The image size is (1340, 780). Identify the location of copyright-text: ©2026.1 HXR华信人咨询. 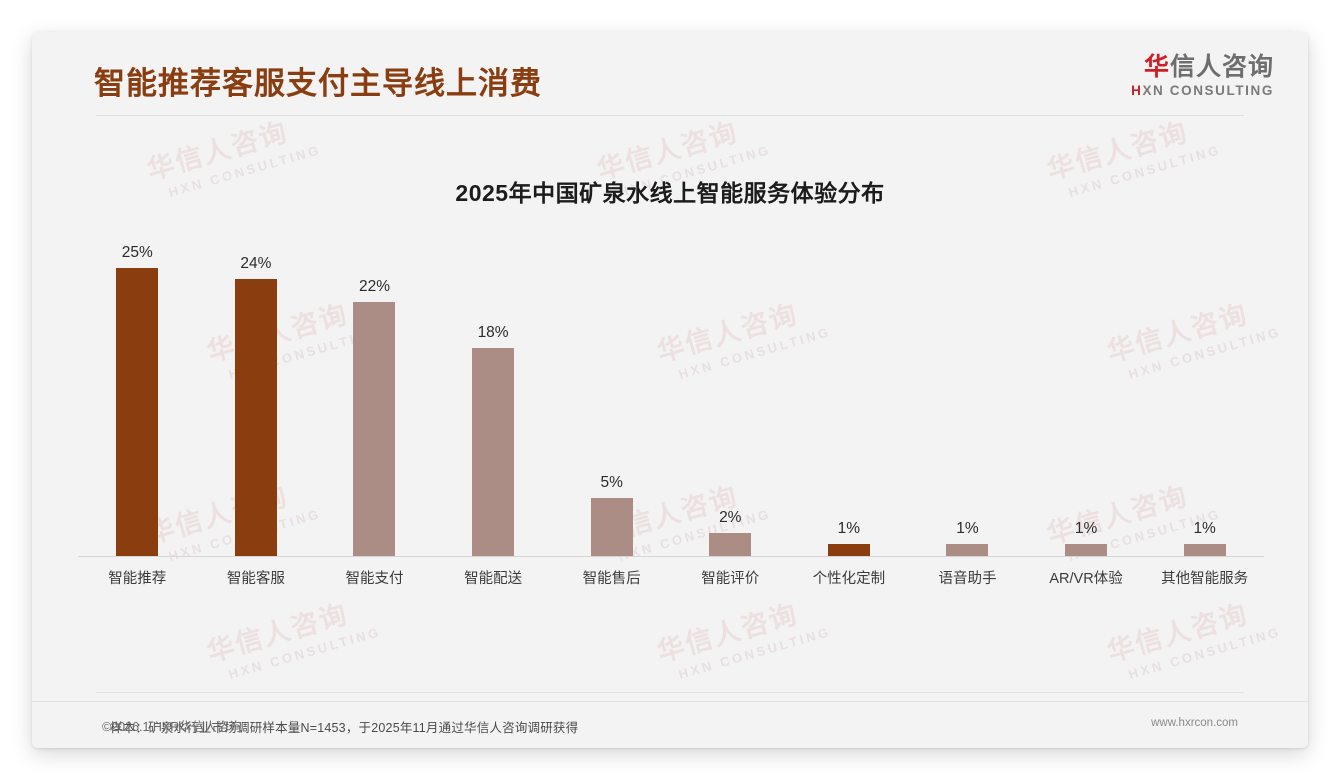
(172, 727).